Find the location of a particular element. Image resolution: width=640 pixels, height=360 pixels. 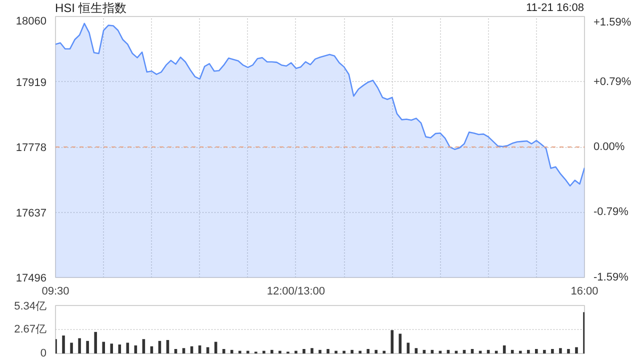

y2-tick-label: -0.79% is located at coordinates (611, 212).